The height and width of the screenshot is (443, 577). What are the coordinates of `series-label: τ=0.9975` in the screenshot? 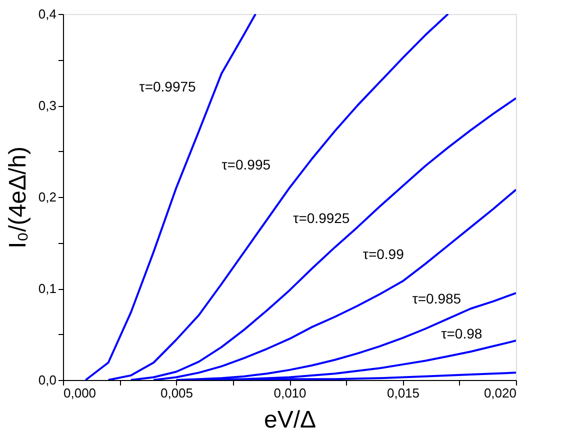 It's located at (167, 86).